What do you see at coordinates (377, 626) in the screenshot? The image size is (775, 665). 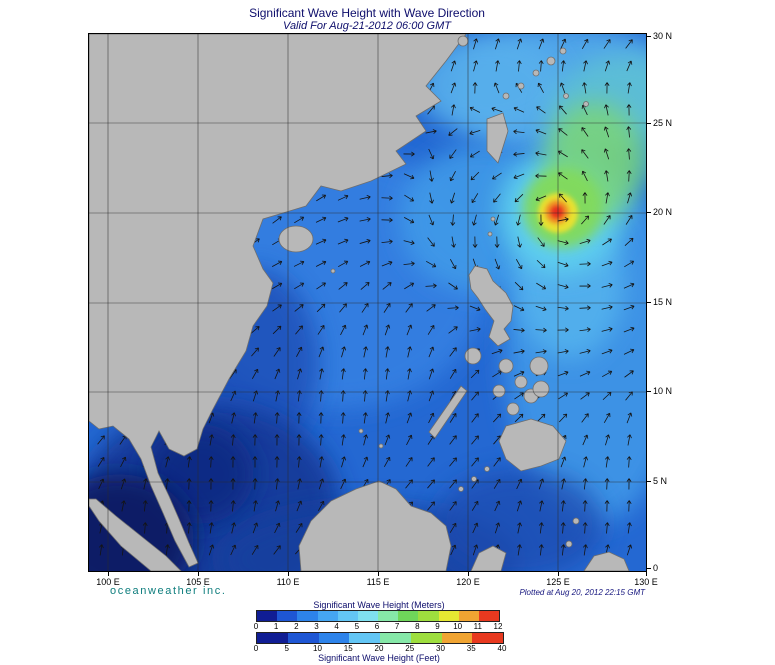 I see `meters-tick-label: 6` at bounding box center [377, 626].